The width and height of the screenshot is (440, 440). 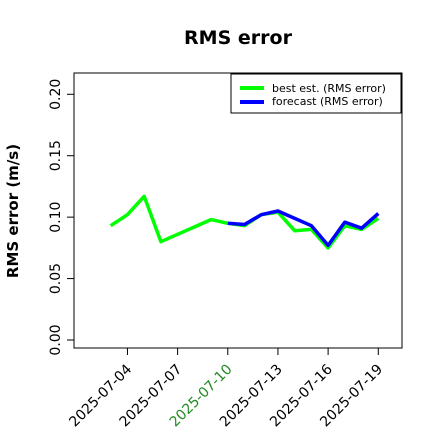 I want to click on y-tick-label: 0.05, so click(x=56, y=278).